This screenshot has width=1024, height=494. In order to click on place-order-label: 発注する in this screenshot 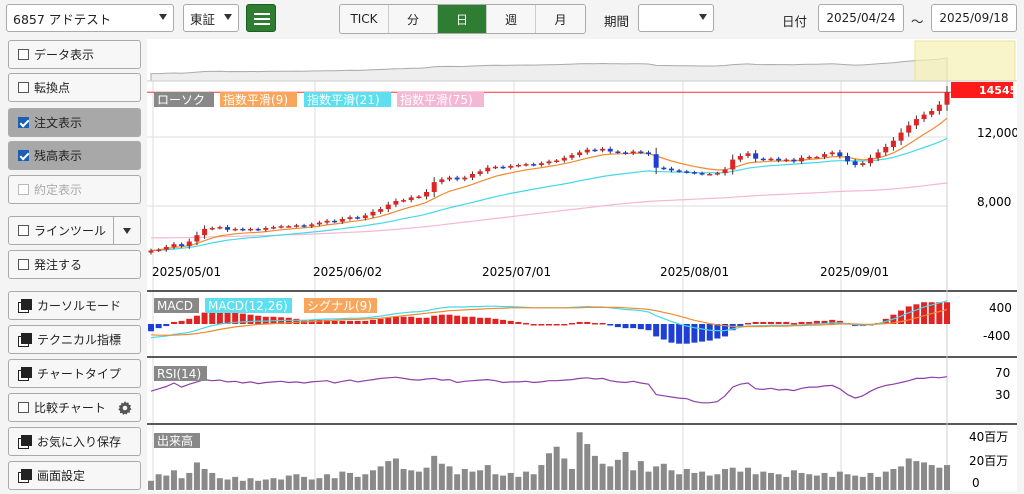, I will do `click(58, 265)`.